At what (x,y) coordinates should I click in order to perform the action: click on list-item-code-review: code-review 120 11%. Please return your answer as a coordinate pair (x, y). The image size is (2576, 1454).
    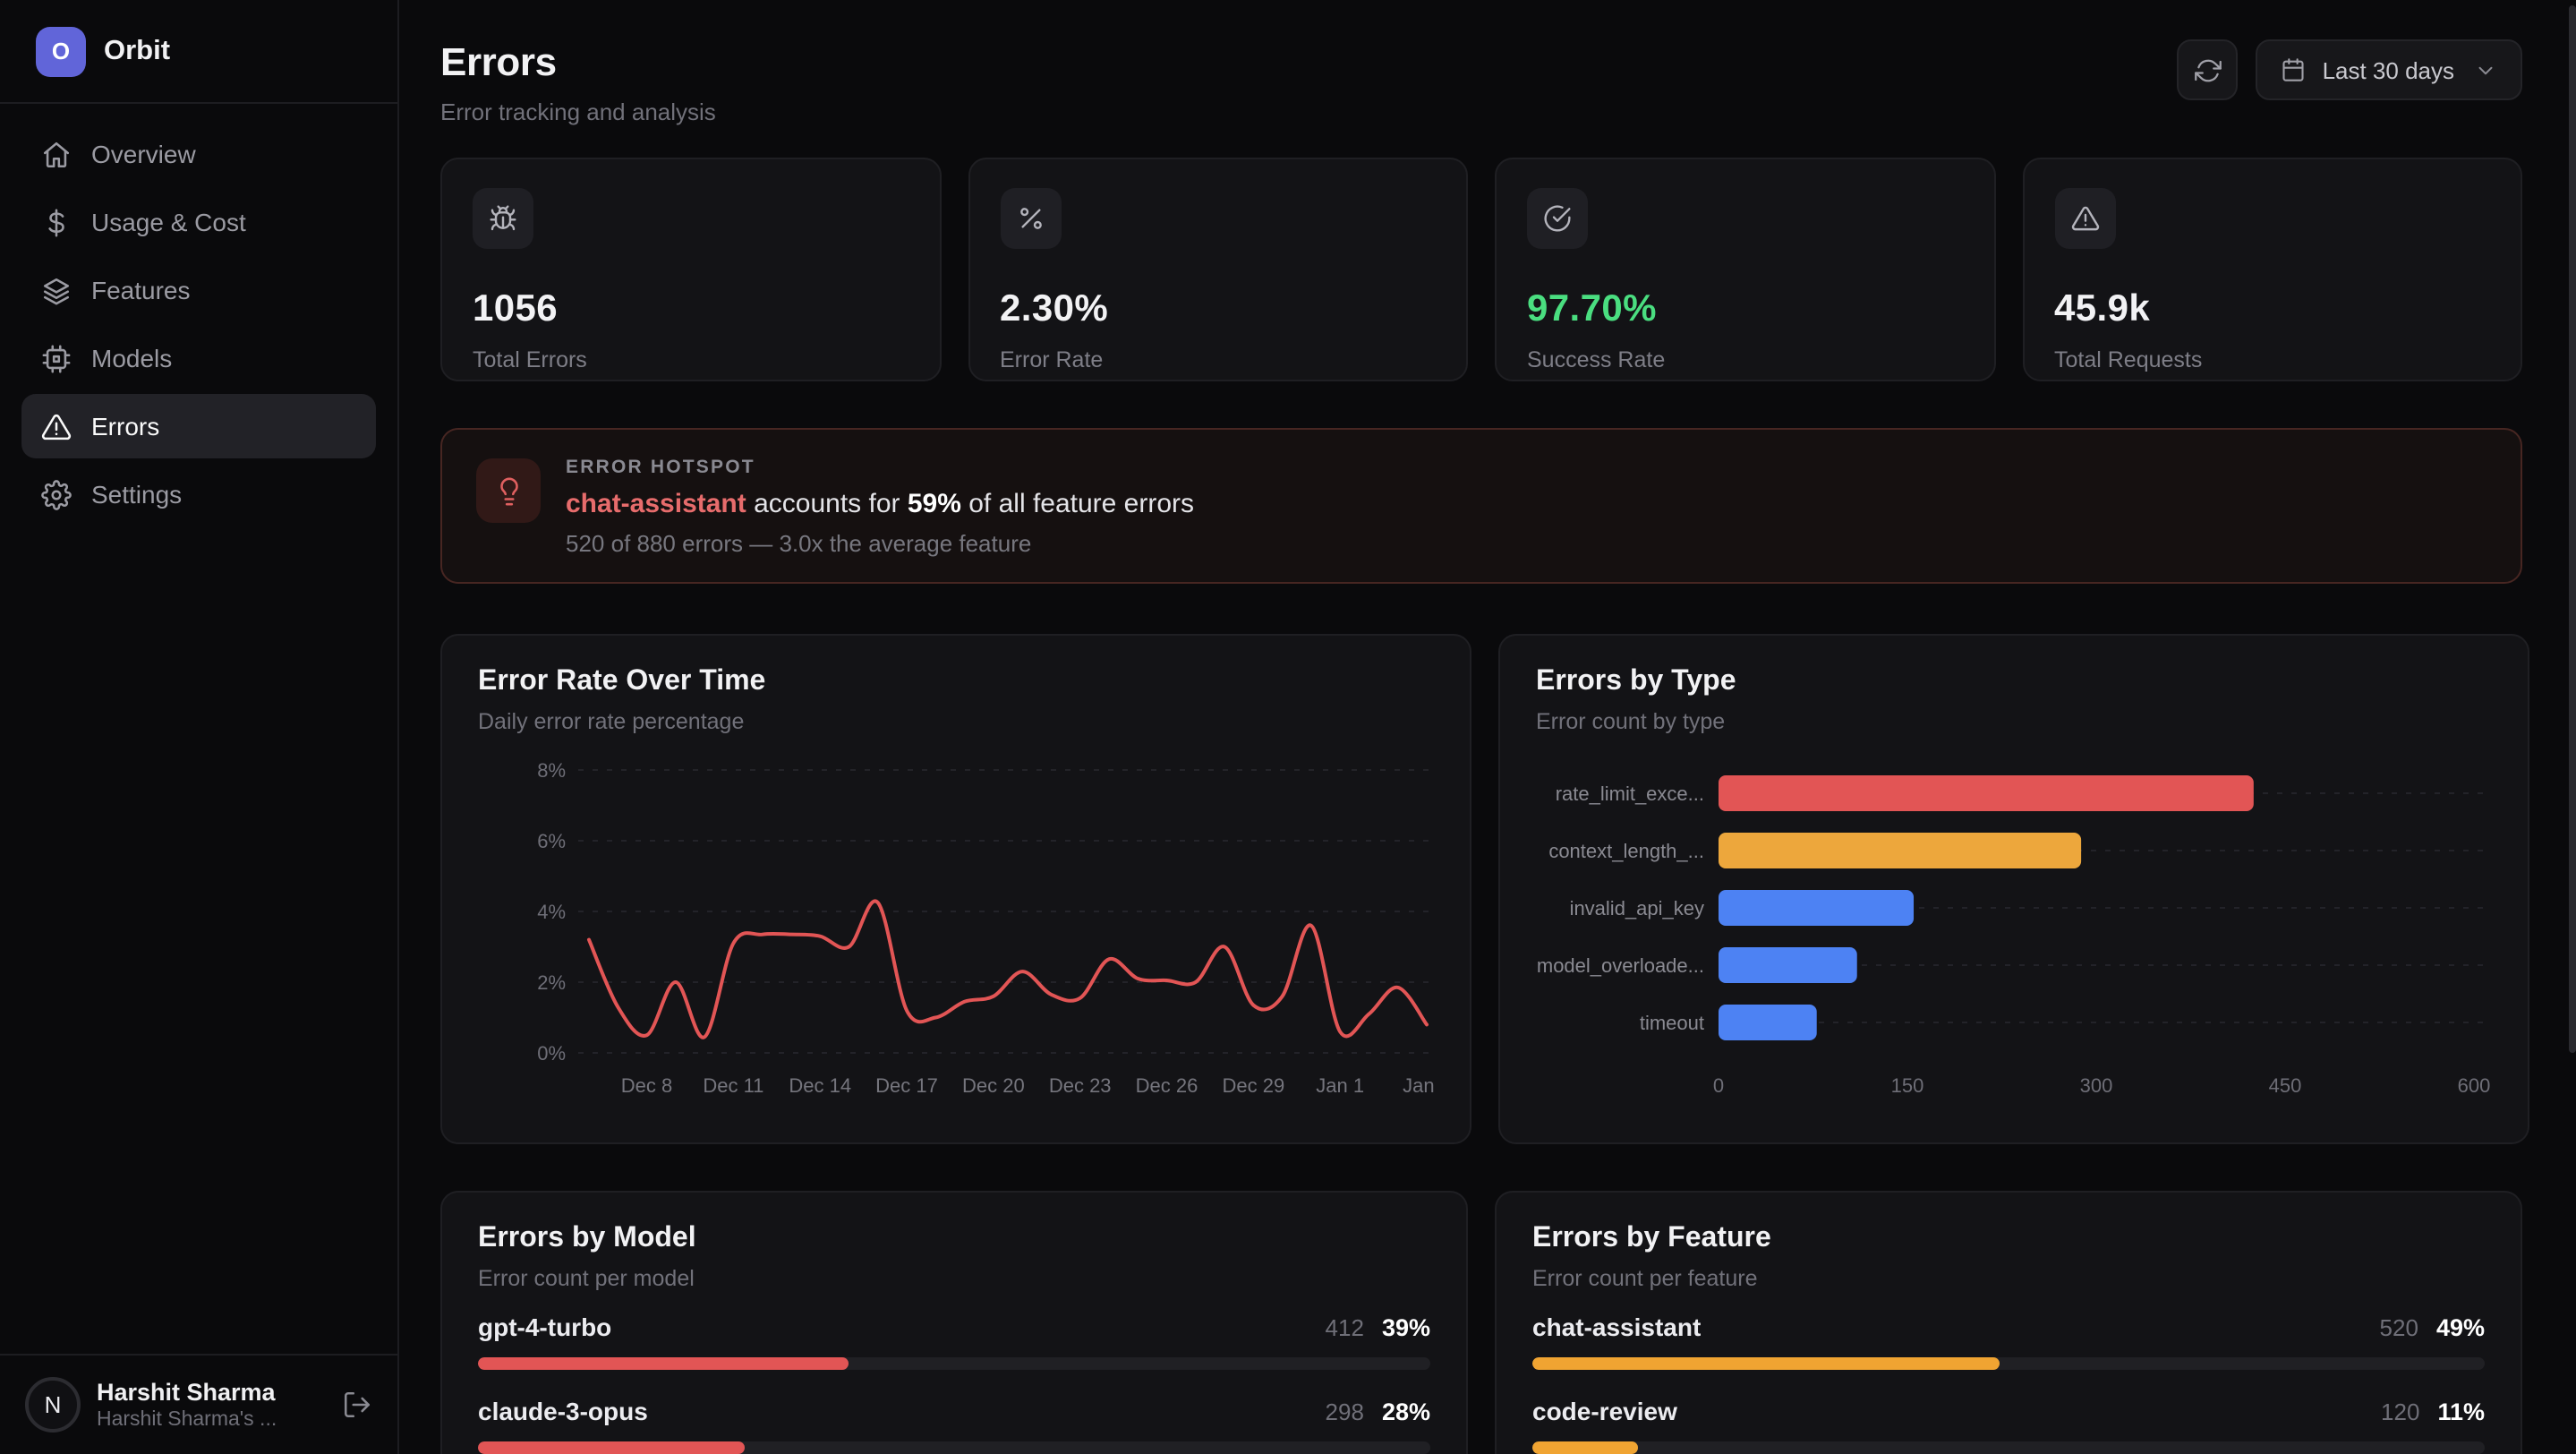
    Looking at the image, I should click on (2008, 1425).